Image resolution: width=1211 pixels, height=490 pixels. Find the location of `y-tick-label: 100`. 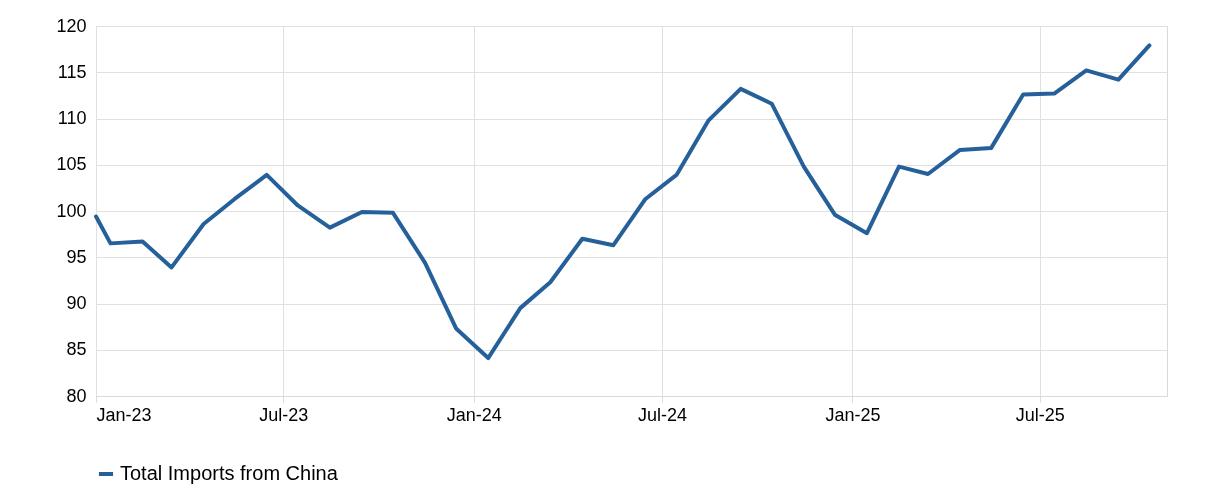

y-tick-label: 100 is located at coordinates (71, 210).